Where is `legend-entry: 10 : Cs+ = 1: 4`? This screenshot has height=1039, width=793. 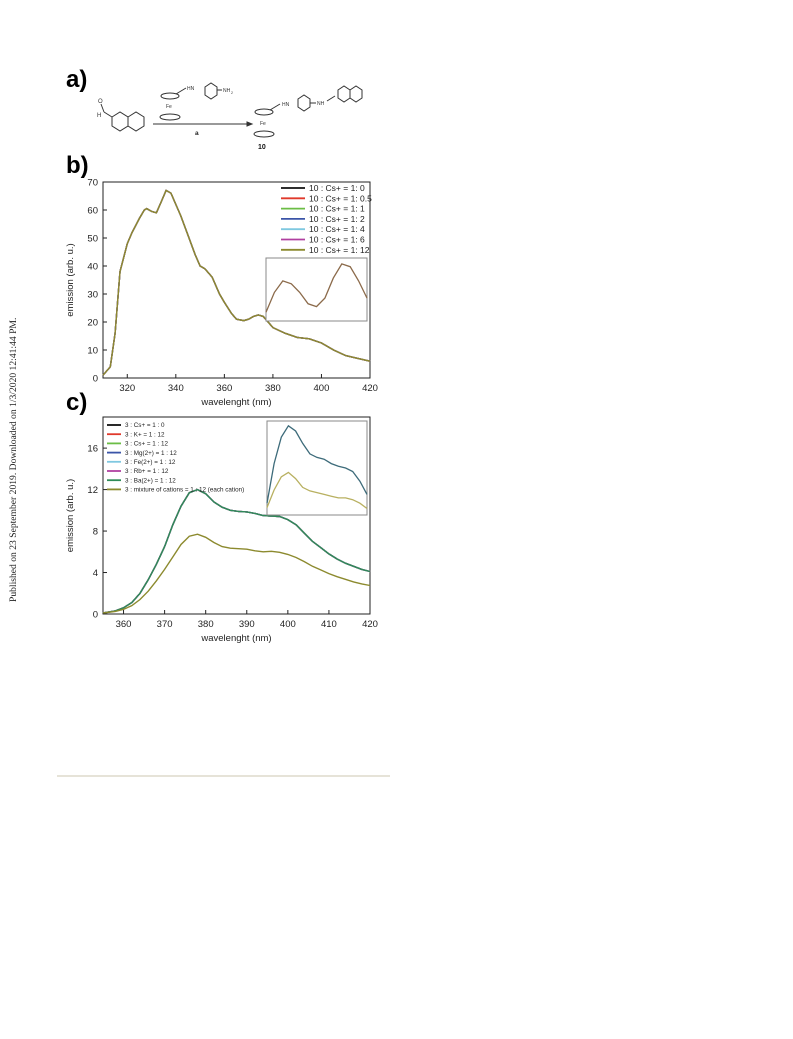 legend-entry: 10 : Cs+ = 1: 4 is located at coordinates (337, 229).